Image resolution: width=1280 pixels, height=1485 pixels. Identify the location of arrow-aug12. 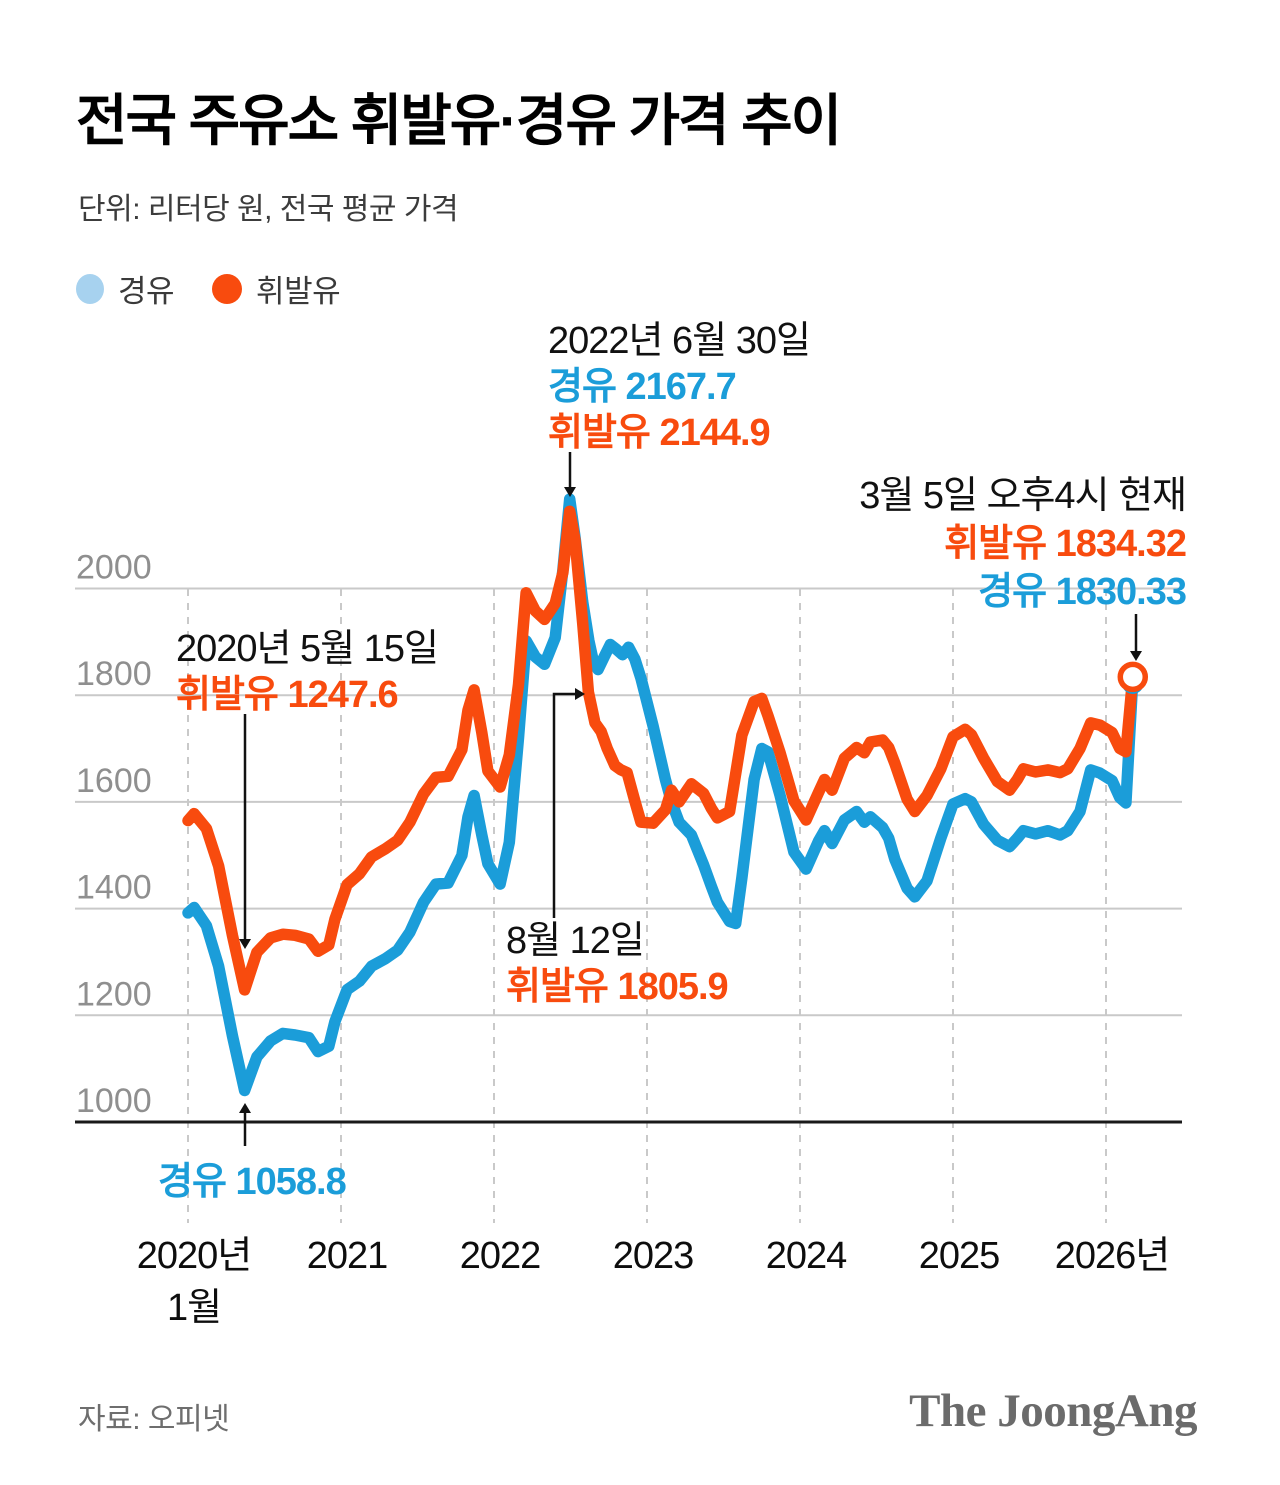
(563, 805).